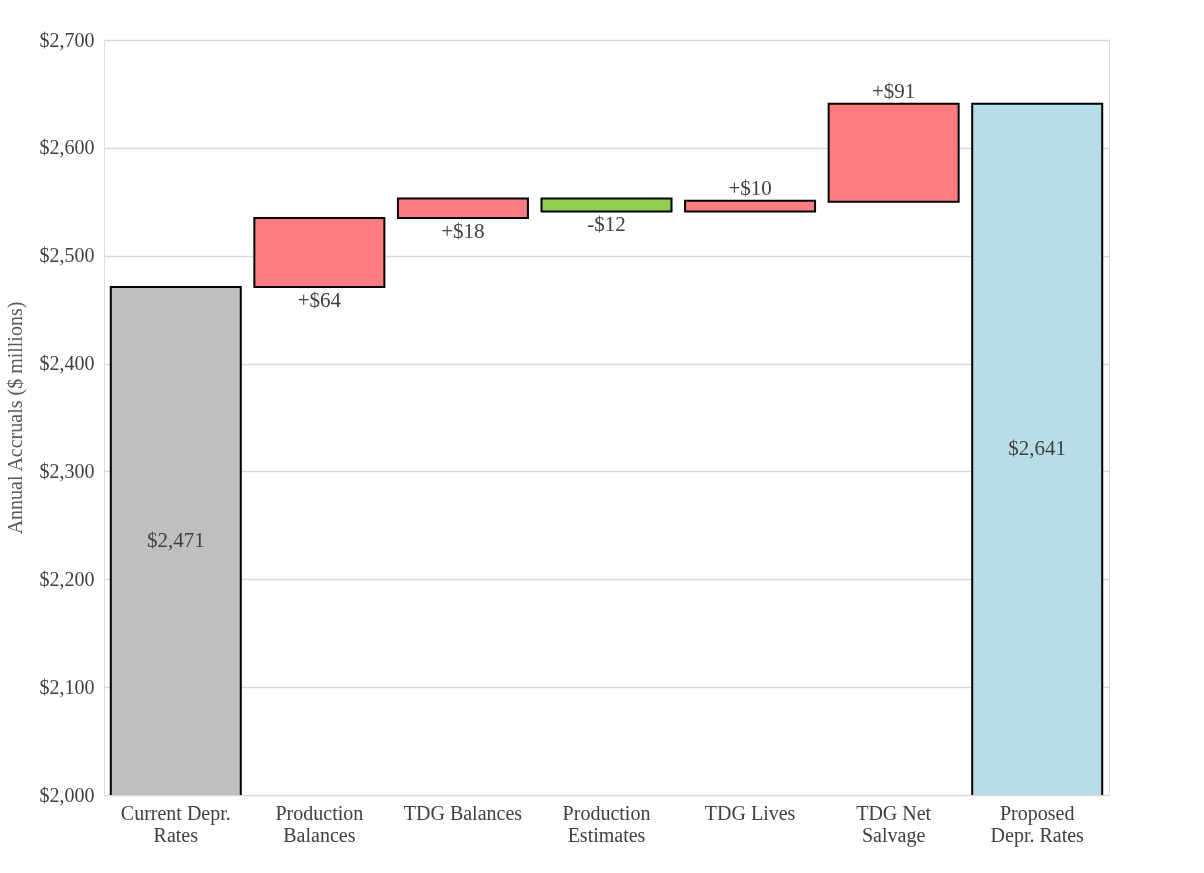  Describe the element at coordinates (750, 187) in the screenshot. I see `data-label: +$10` at that location.